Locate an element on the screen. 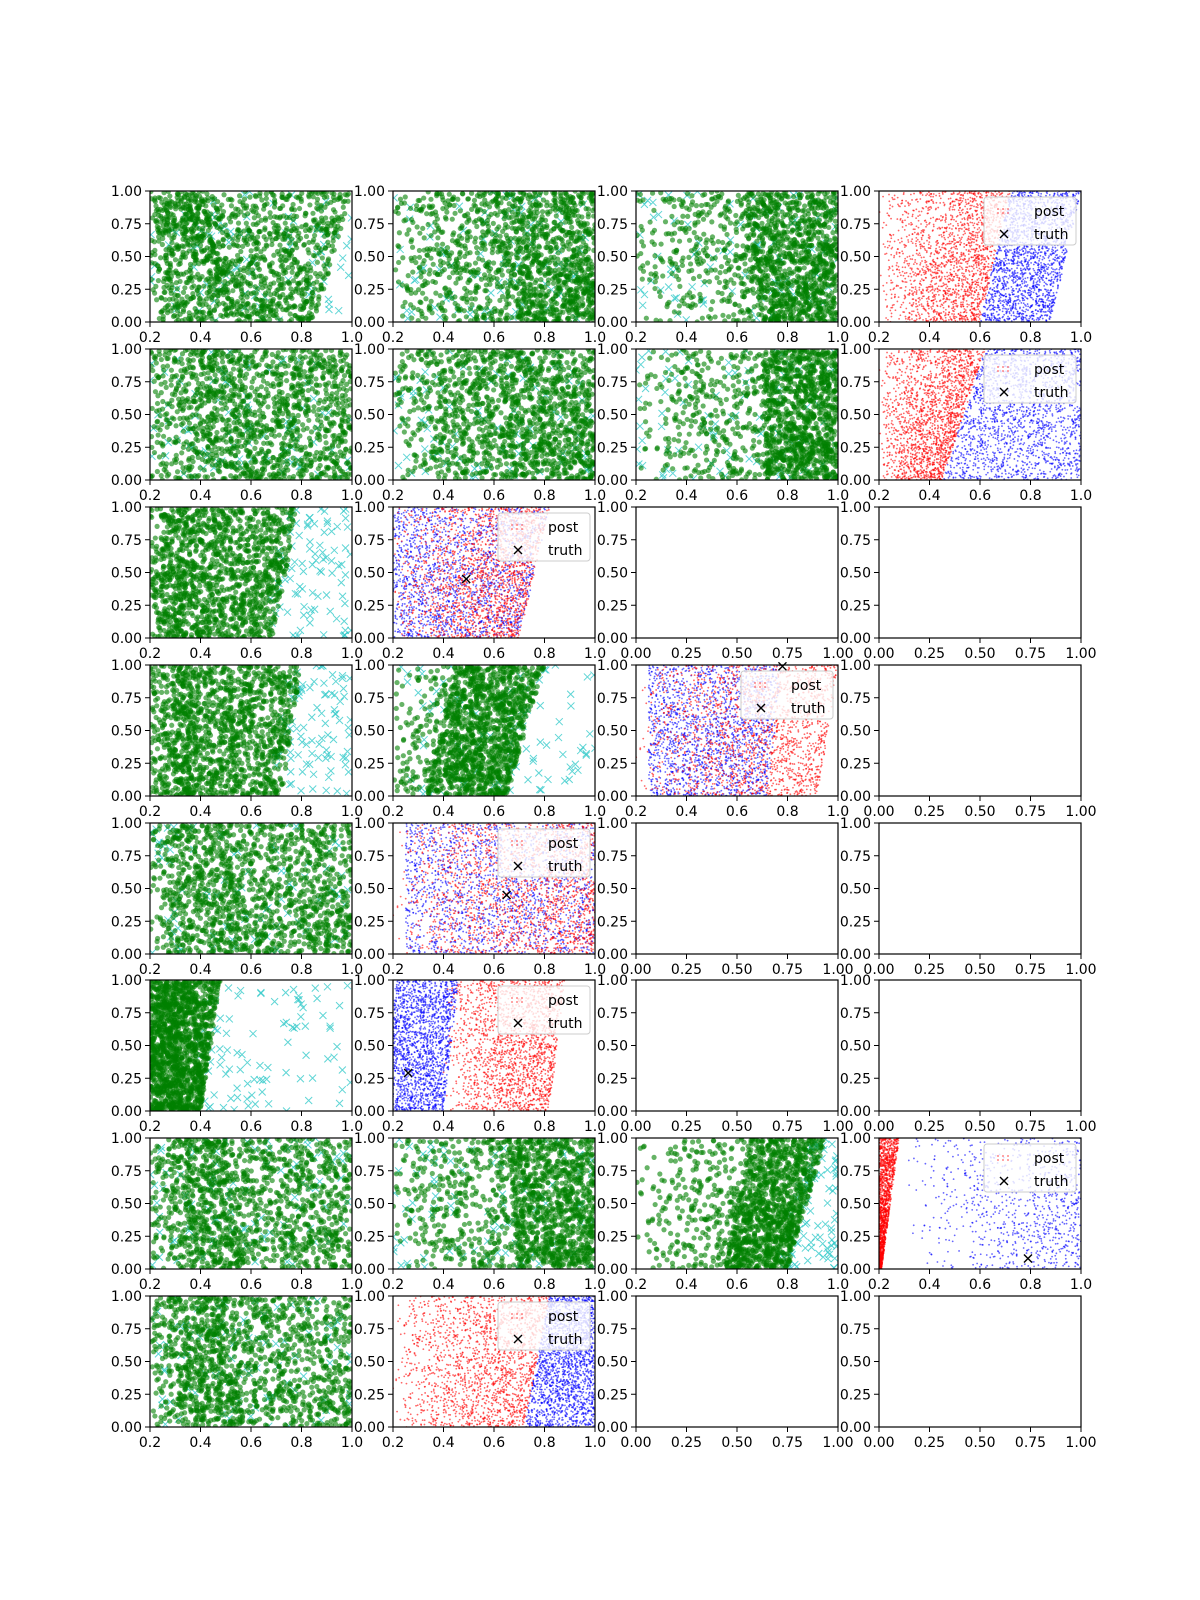  x-tick-label: 0.2 is located at coordinates (393, 338).